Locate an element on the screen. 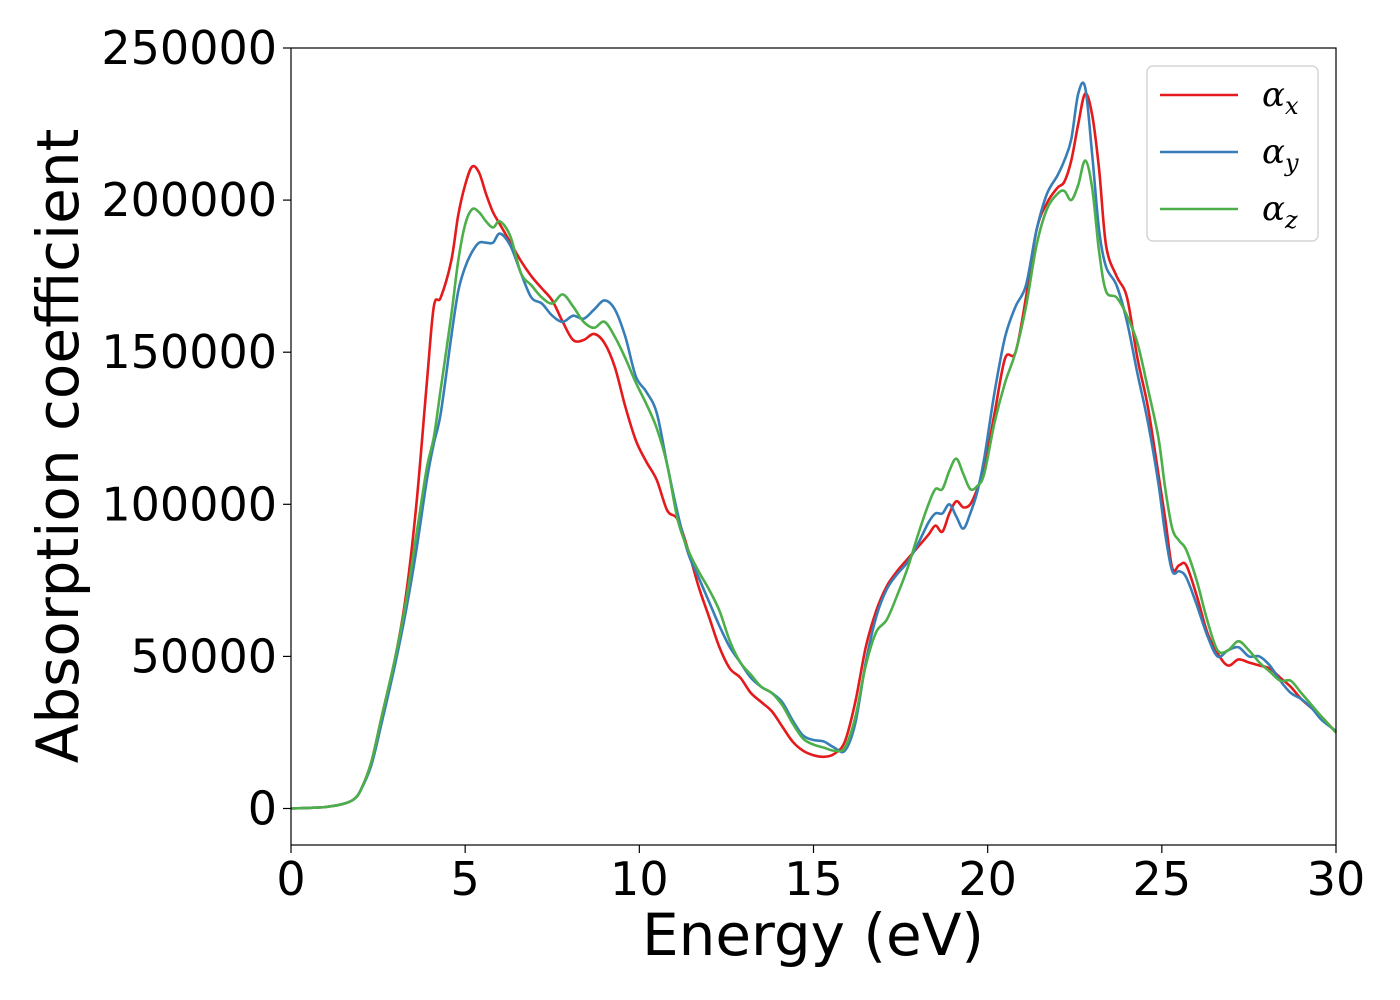 The width and height of the screenshot is (1400, 1000). x-tick-label: 10 is located at coordinates (639, 879).